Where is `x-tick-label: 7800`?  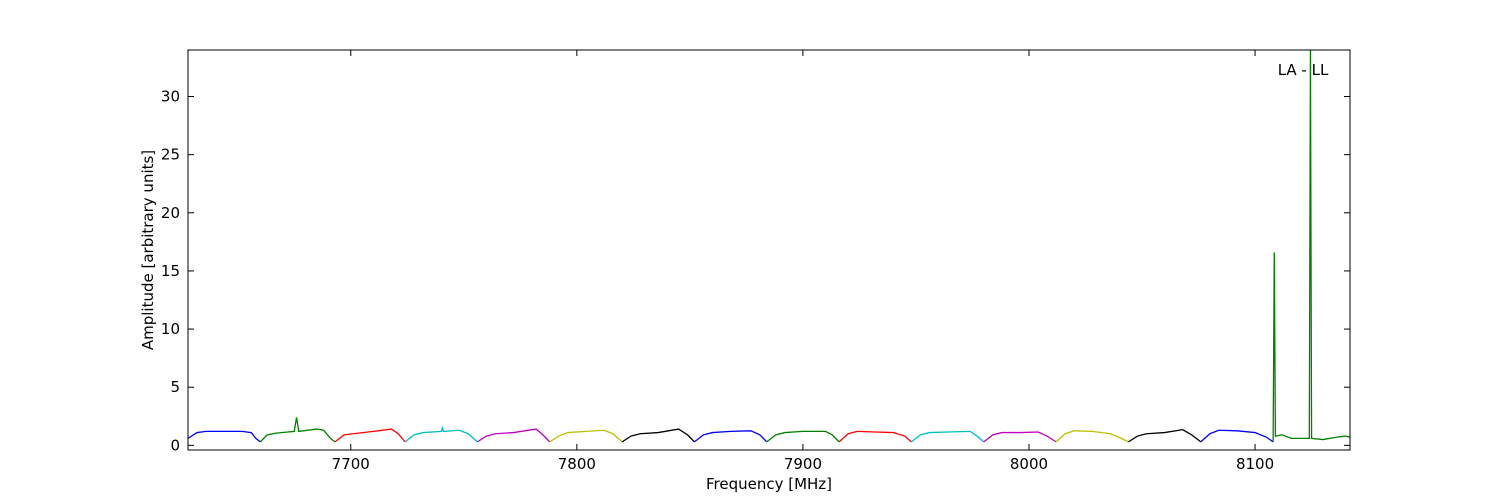 x-tick-label: 7800 is located at coordinates (577, 464).